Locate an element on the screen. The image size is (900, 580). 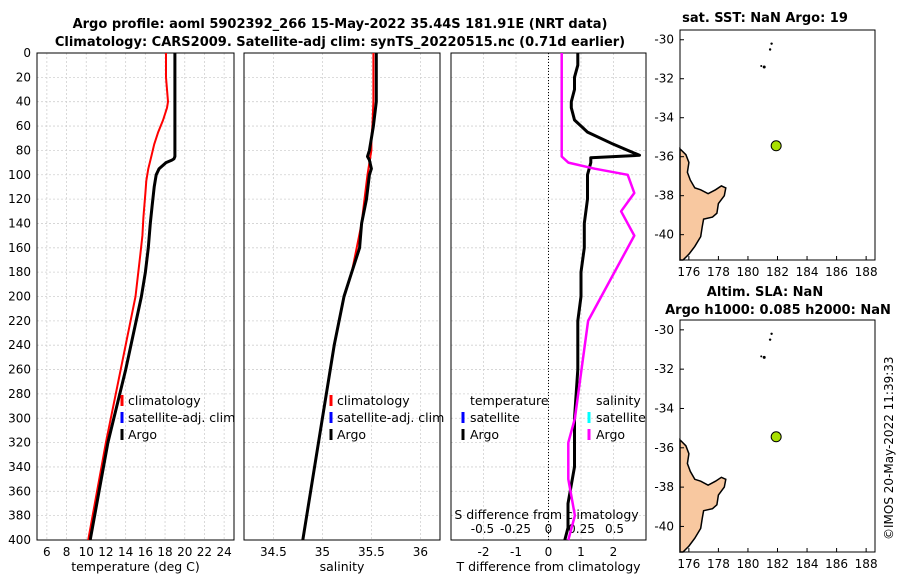
x-tick-label: -2 is located at coordinates (484, 552).